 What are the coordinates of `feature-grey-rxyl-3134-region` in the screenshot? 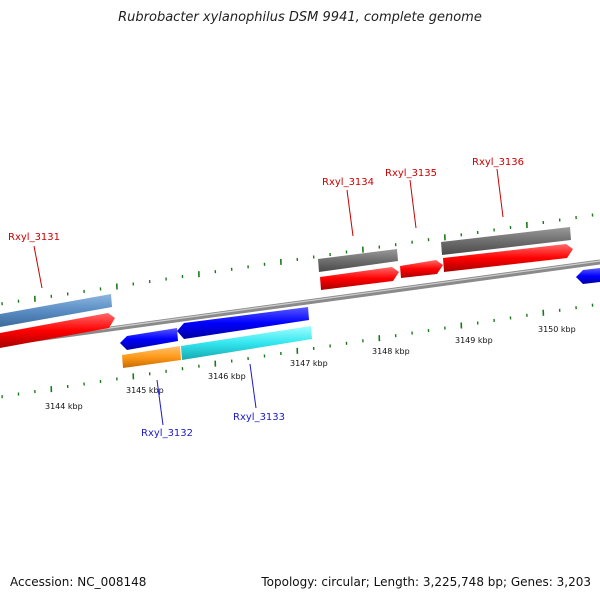 It's located at (358, 260).